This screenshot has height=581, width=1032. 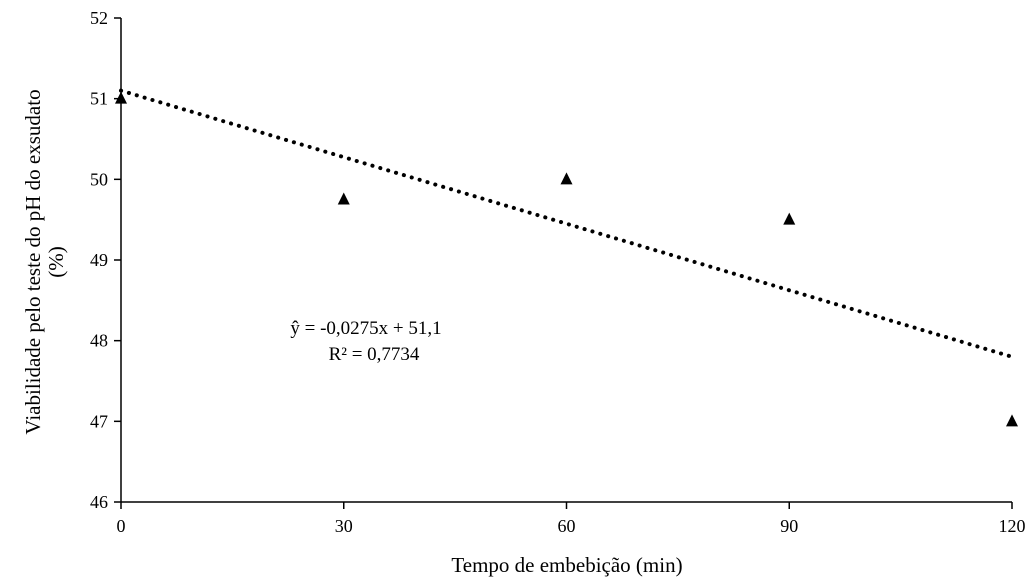 I want to click on x-tick-label: 60, so click(x=567, y=526).